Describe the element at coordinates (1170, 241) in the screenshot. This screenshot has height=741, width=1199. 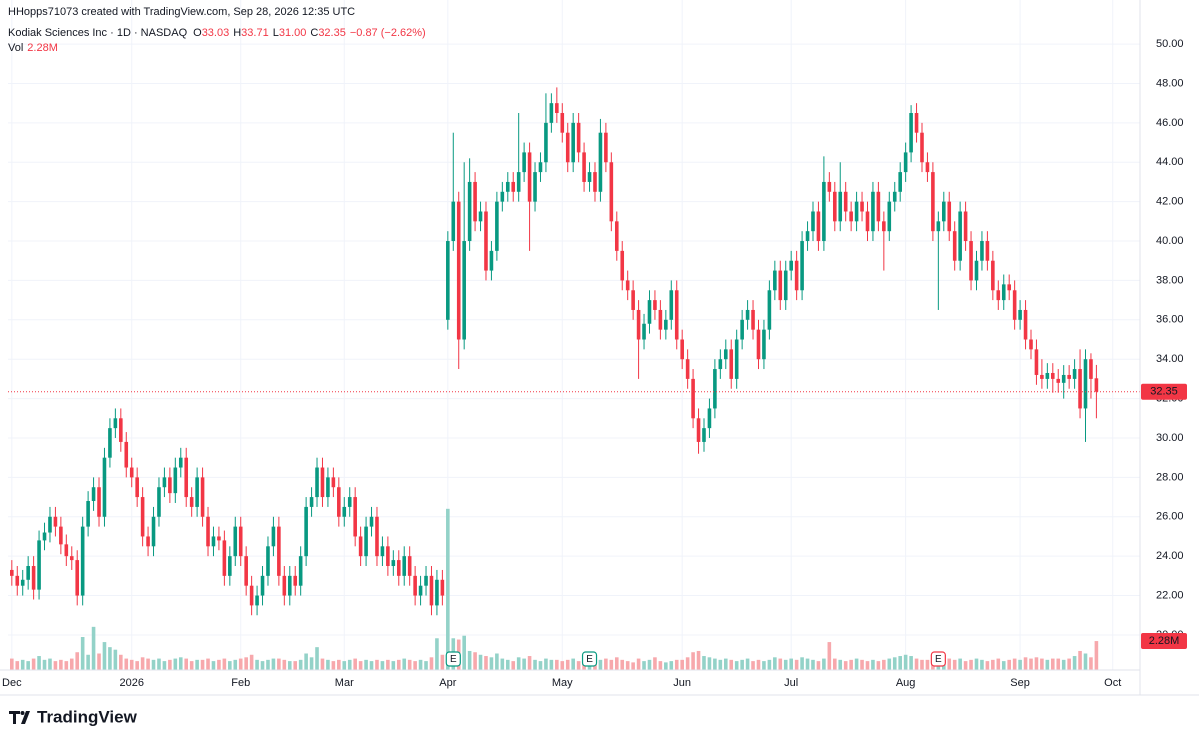
I see `y-tick-label: 40.00` at that location.